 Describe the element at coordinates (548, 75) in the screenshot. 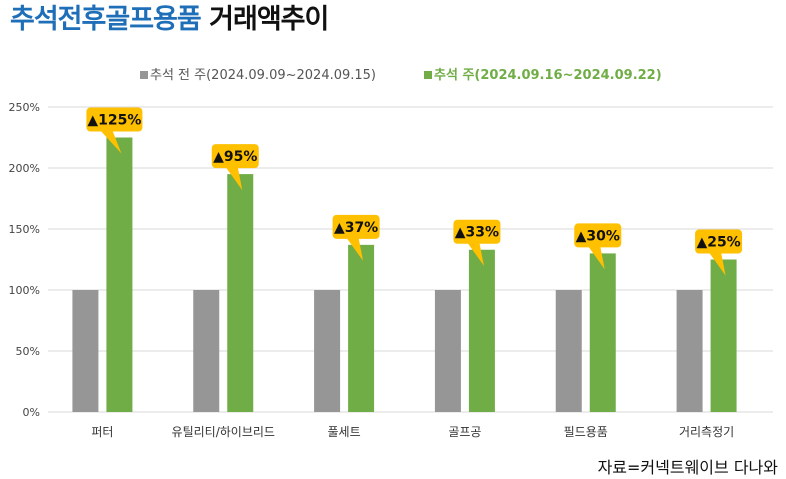

I see `legend-label: 추석 주(2024.09.16~2024.09.22)` at that location.